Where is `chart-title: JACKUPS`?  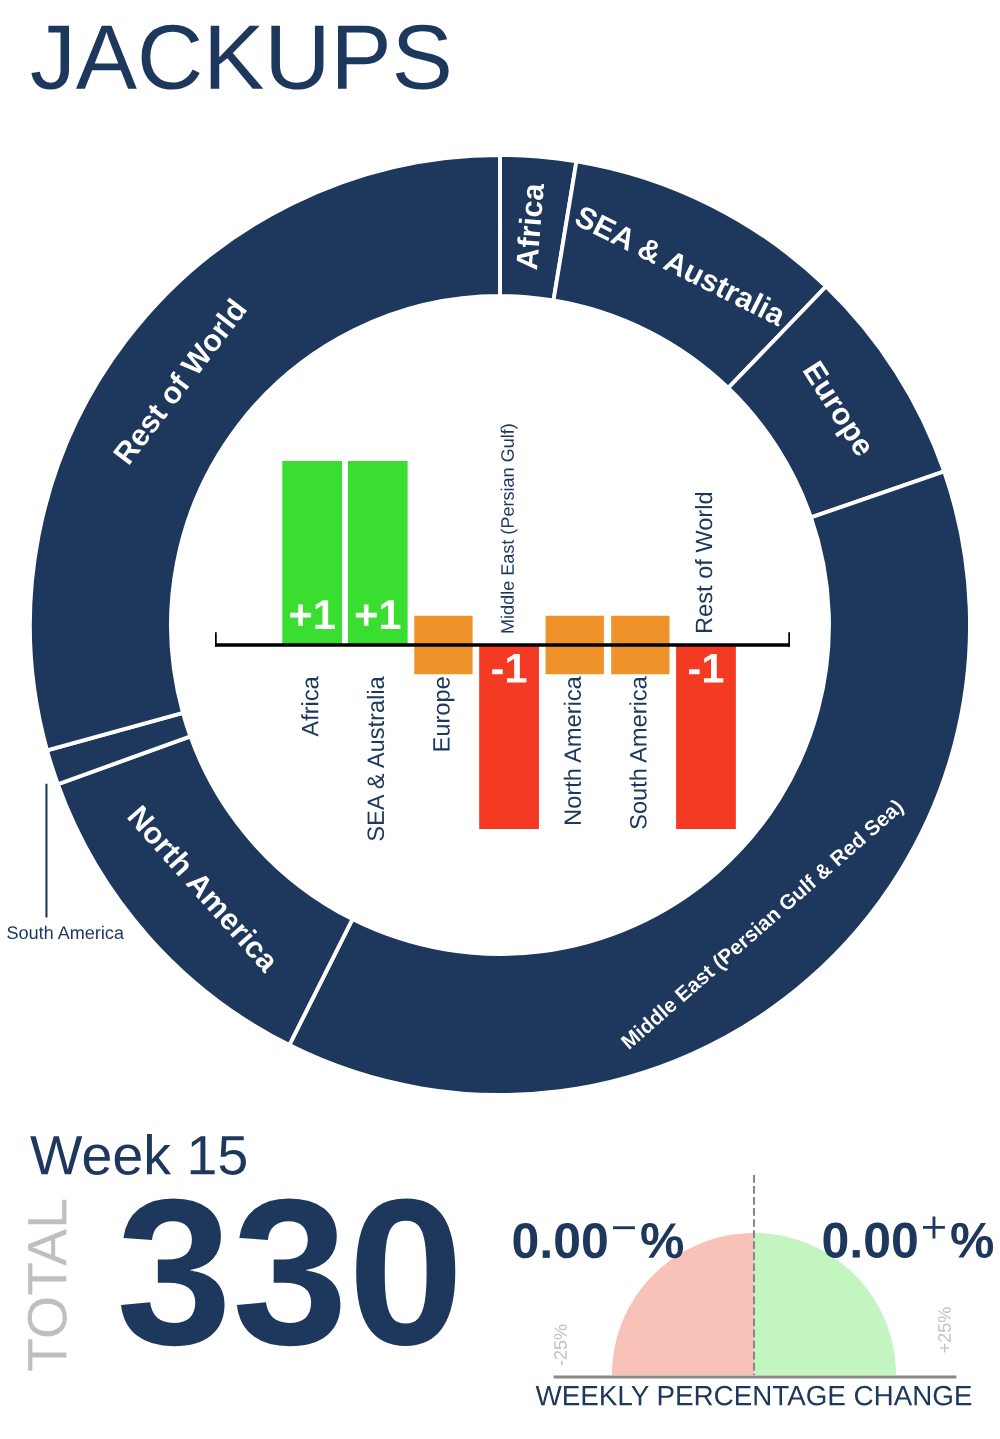 chart-title: JACKUPS is located at coordinates (240, 57).